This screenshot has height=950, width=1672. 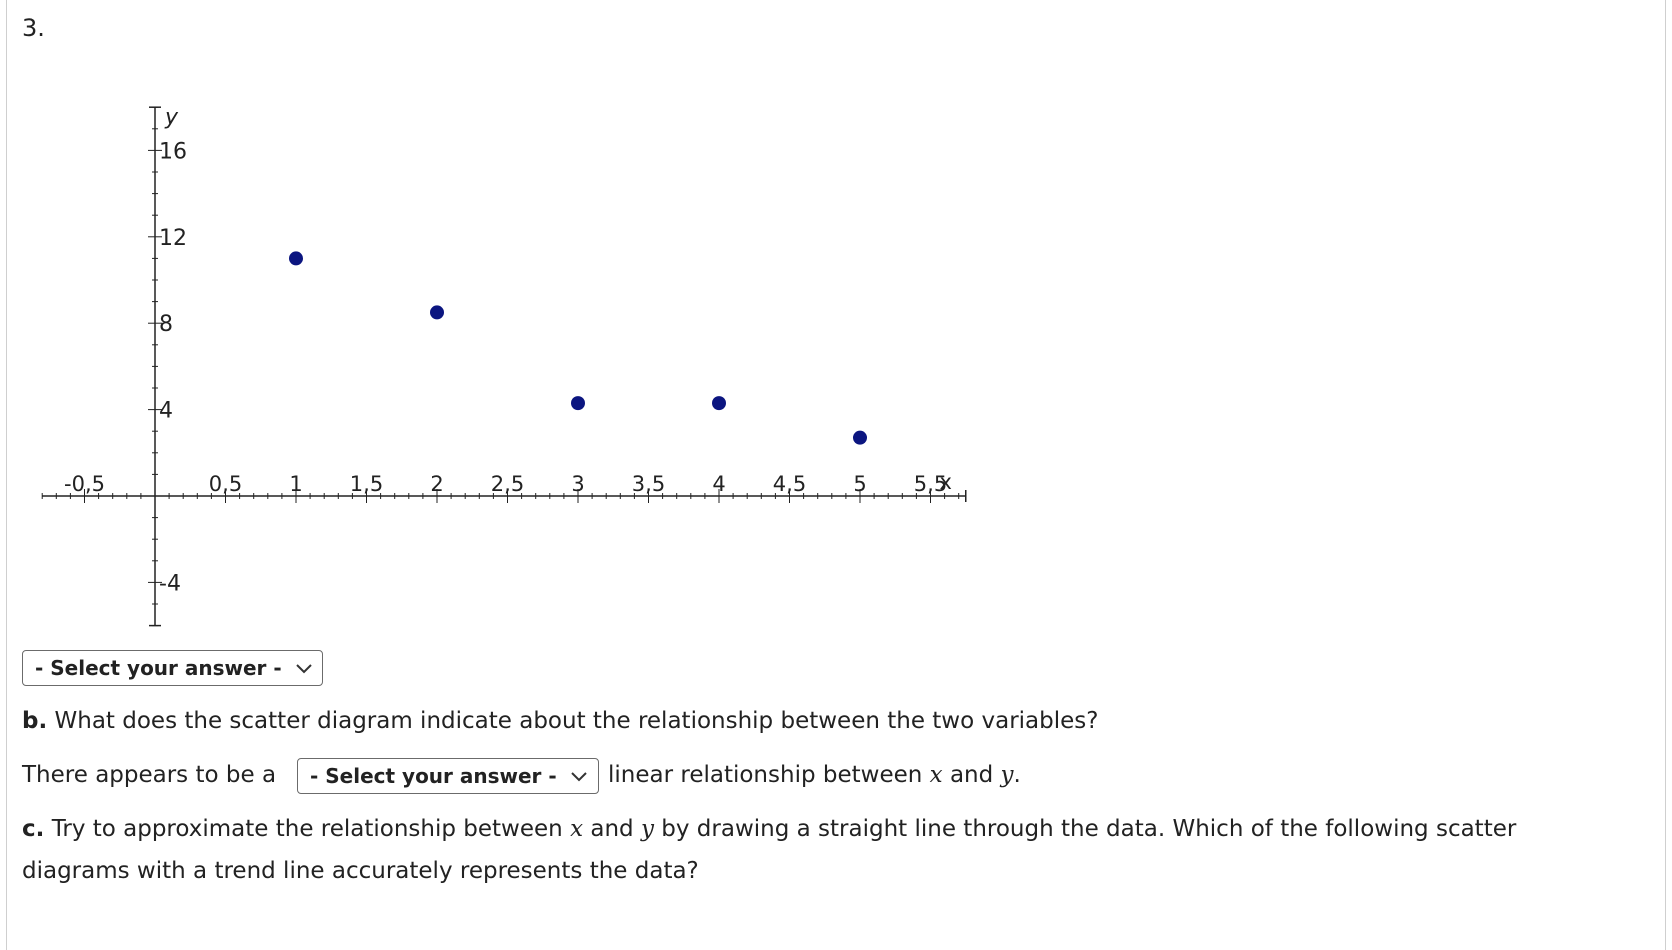 I want to click on x-tick-label: 1,5, so click(x=366, y=484).